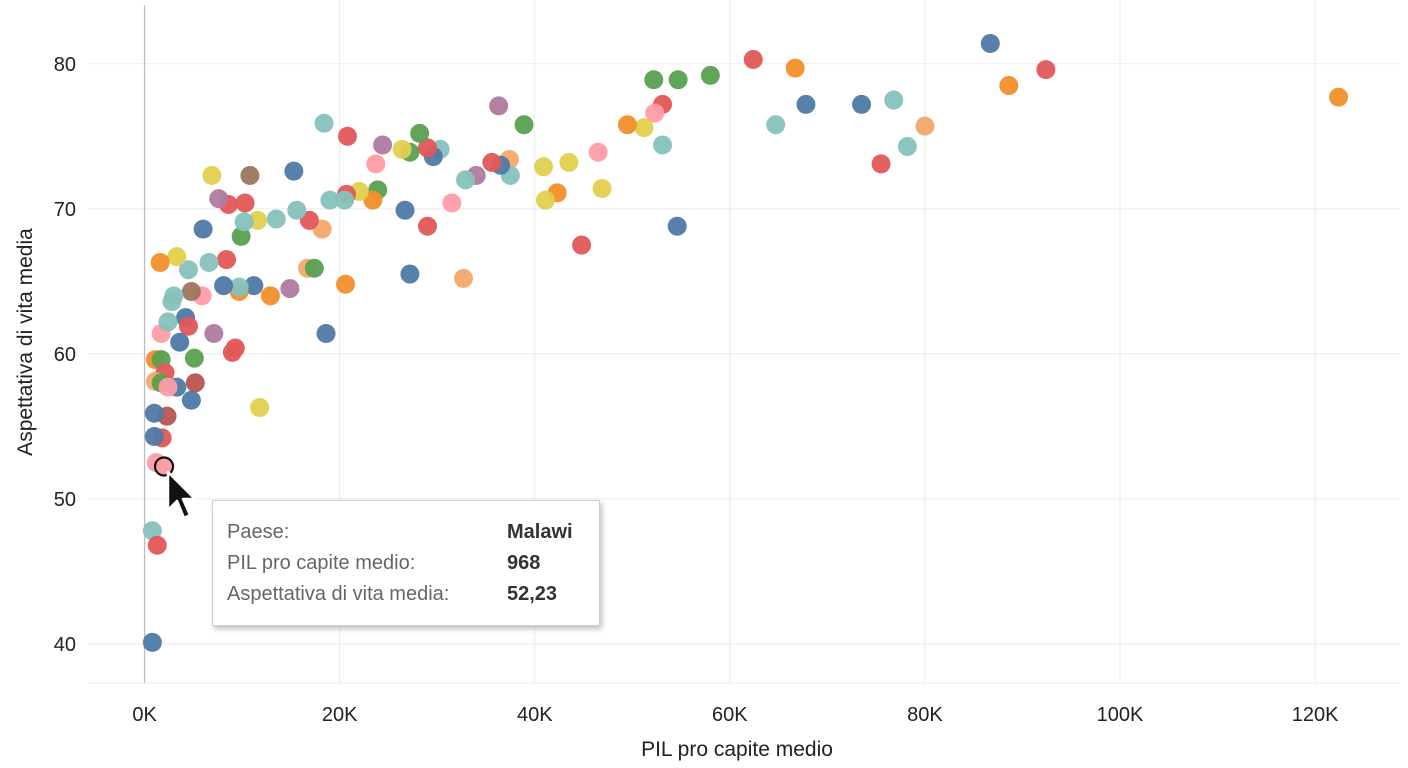 This screenshot has width=1408, height=768. What do you see at coordinates (524, 563) in the screenshot?
I see `tooltip-value: 968` at bounding box center [524, 563].